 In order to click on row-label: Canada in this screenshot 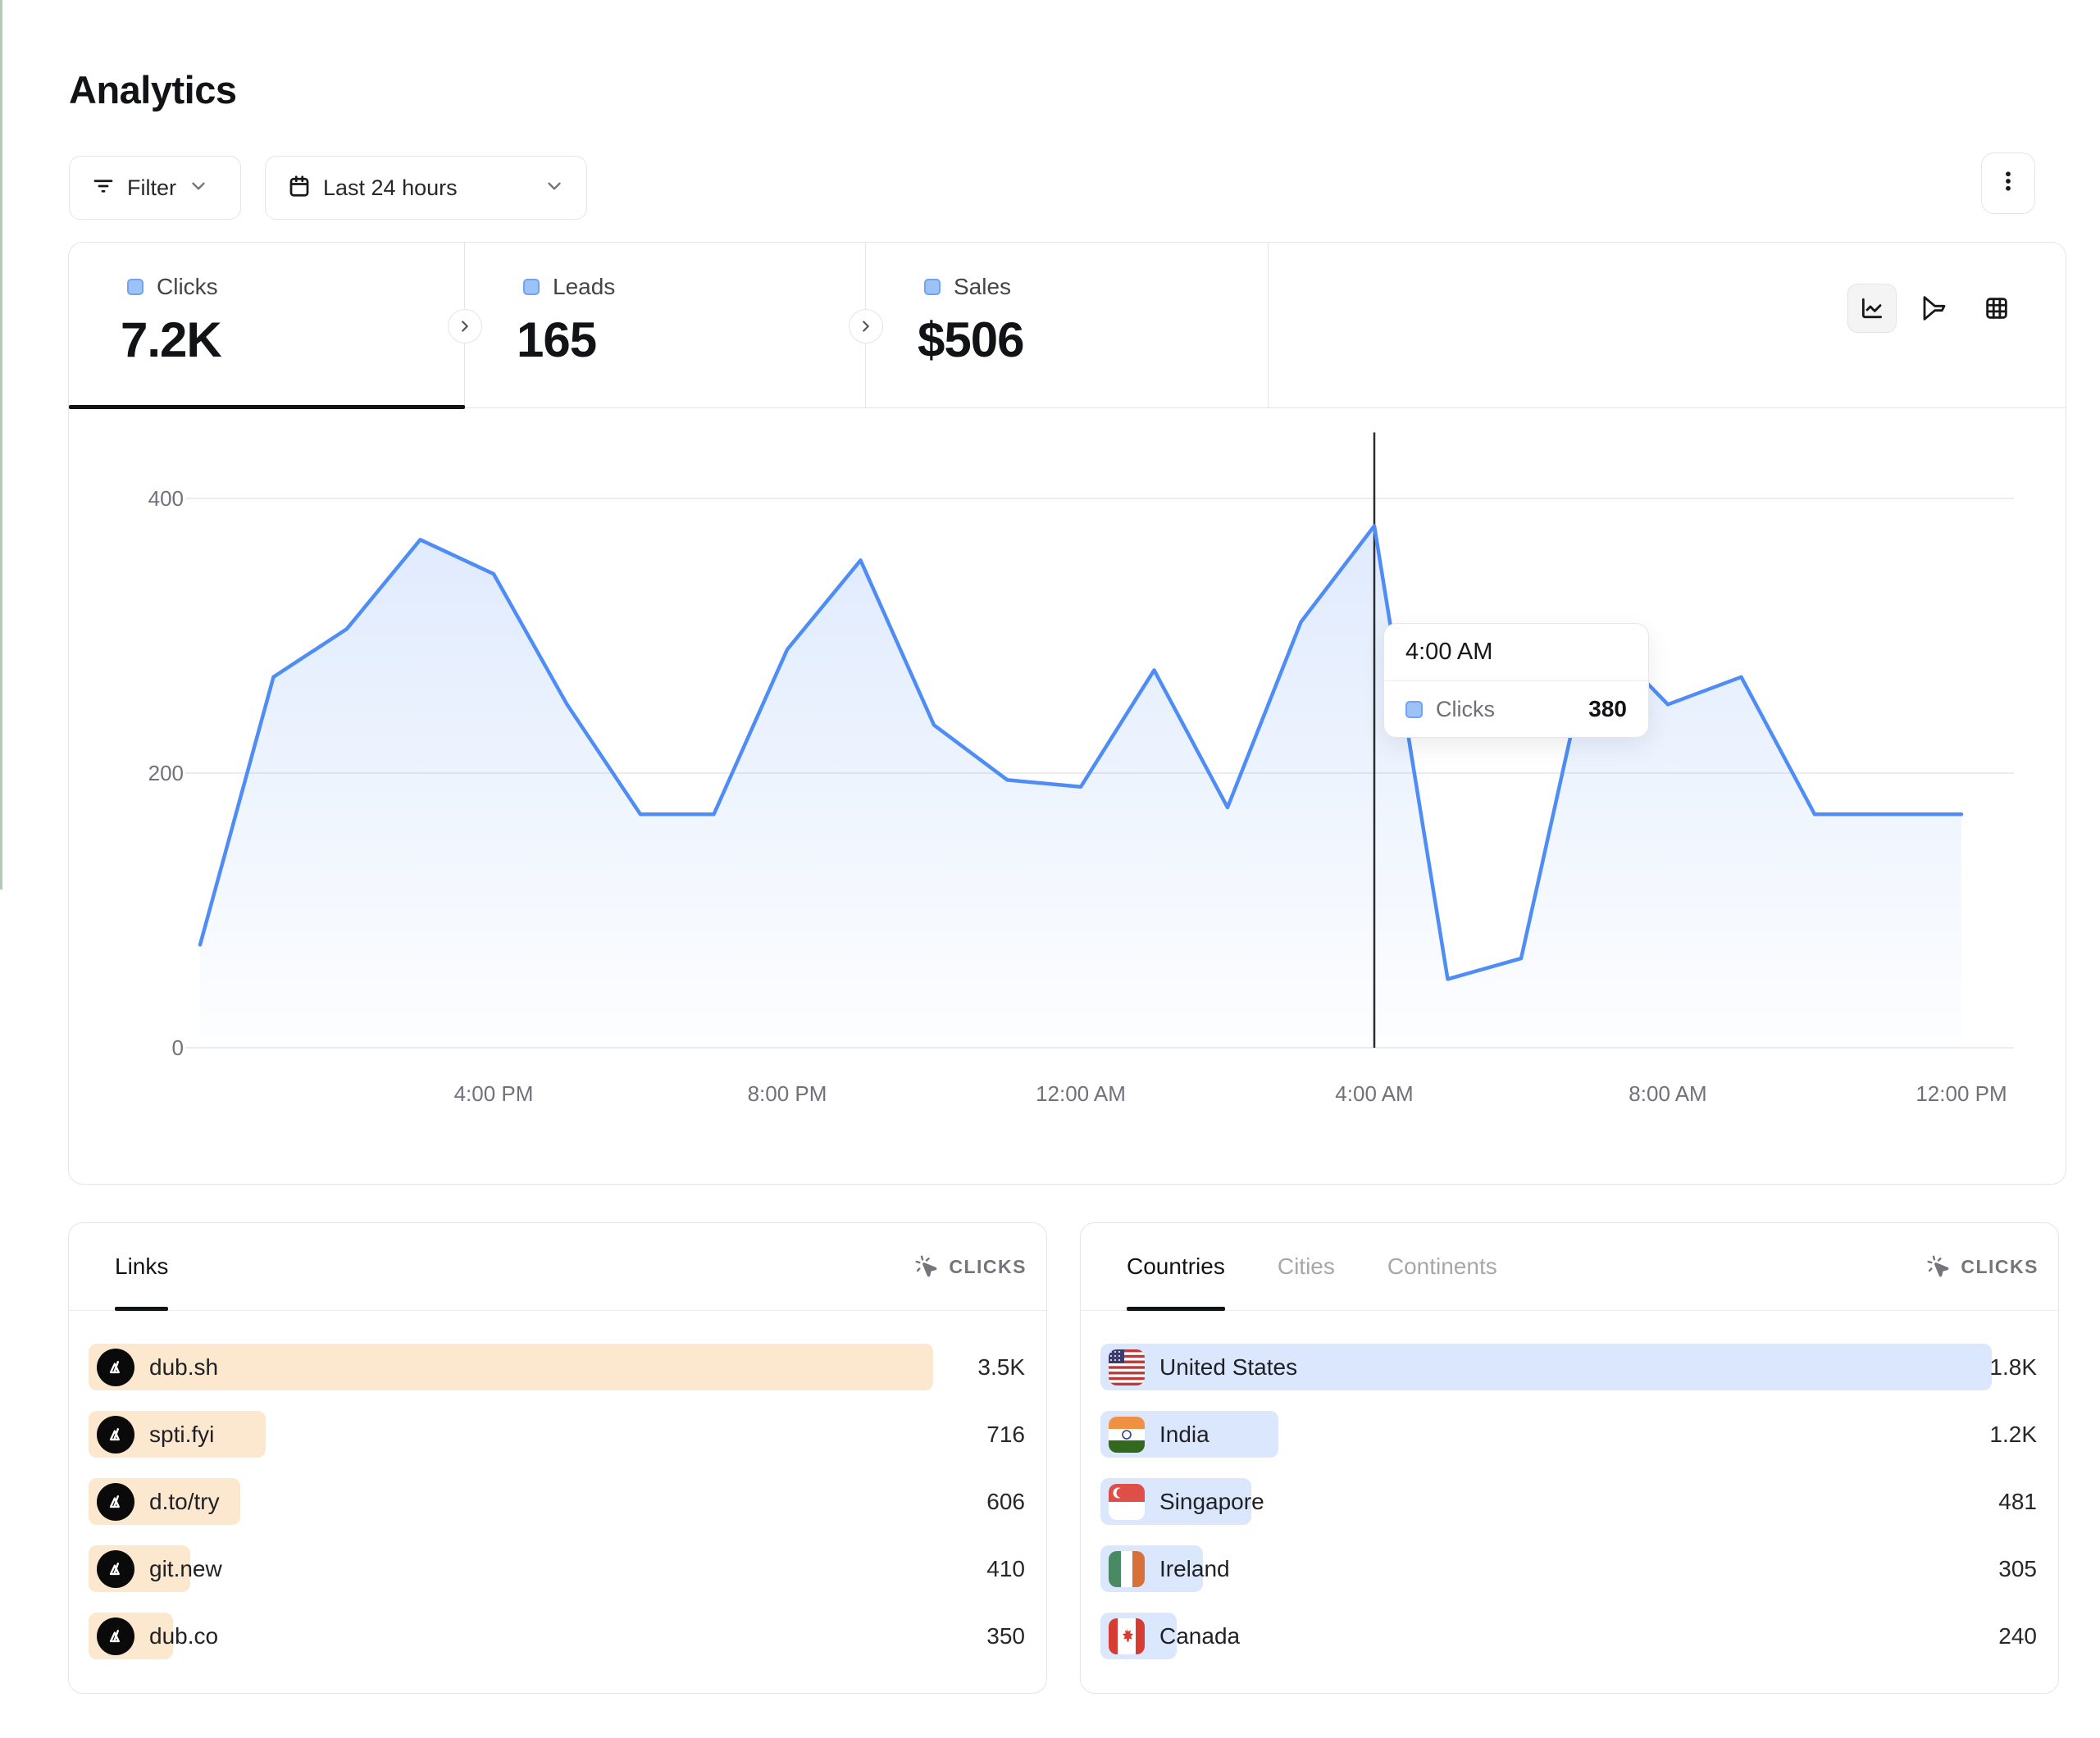, I will do `click(1200, 1635)`.